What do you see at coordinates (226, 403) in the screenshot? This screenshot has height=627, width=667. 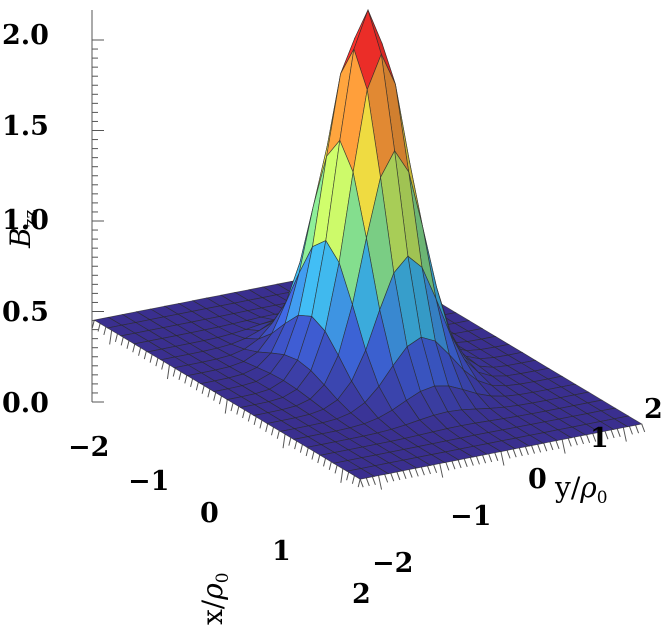 I see `x-axis-ticks` at bounding box center [226, 403].